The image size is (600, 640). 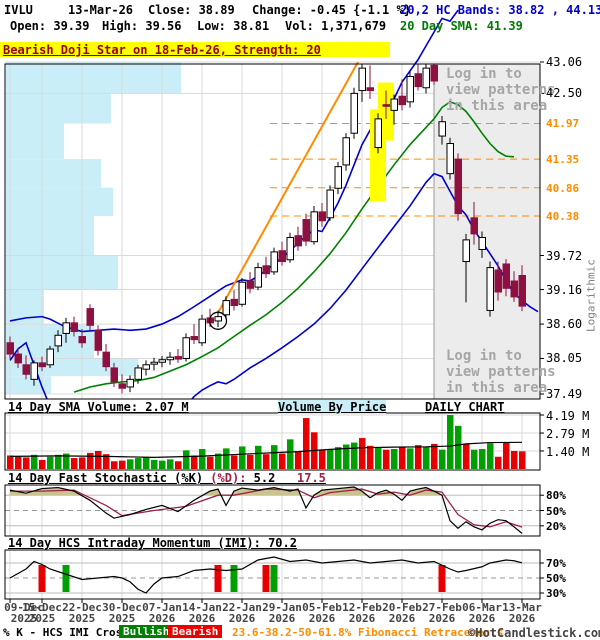 I want to click on login-message-bottom: Log in to view patterns in this area, so click(x=501, y=372).